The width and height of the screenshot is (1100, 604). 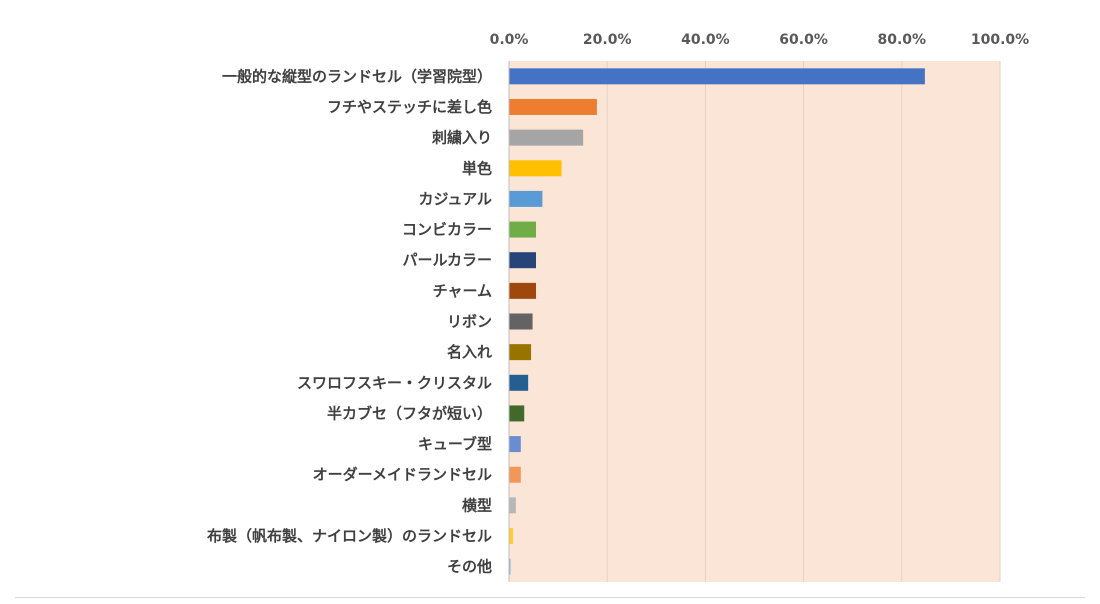 What do you see at coordinates (394, 383) in the screenshot?
I see `category-label: スワロフスキー・クリスタル` at bounding box center [394, 383].